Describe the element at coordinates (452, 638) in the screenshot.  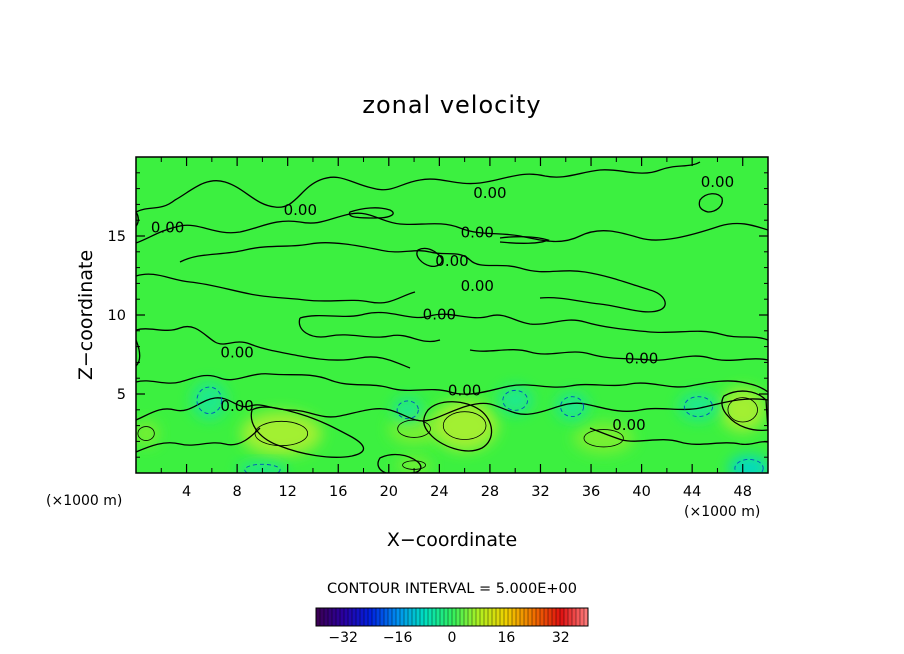
I see `colorbar-tick-label: 0` at that location.